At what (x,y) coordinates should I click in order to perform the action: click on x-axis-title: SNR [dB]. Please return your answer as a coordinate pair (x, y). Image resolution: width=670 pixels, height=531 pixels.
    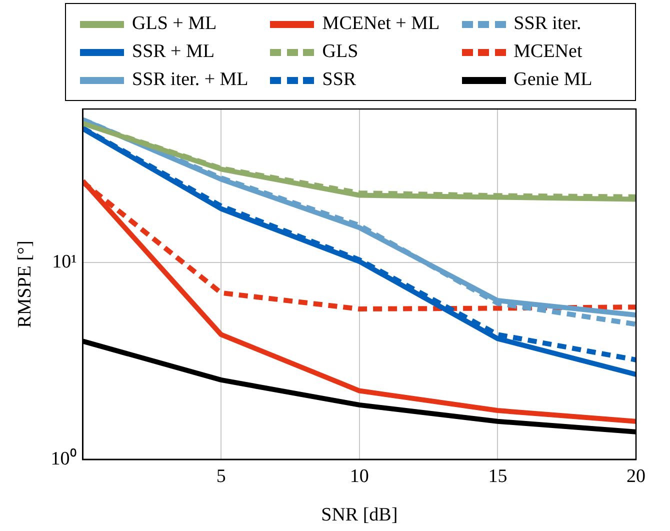
    Looking at the image, I should click on (359, 515).